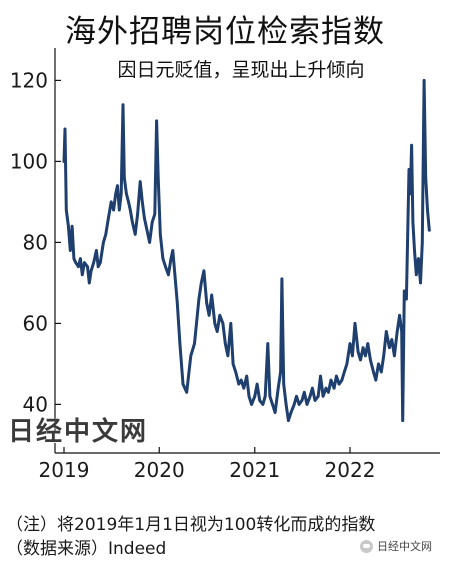  Describe the element at coordinates (64, 470) in the screenshot. I see `x-tick-label: 2019` at that location.